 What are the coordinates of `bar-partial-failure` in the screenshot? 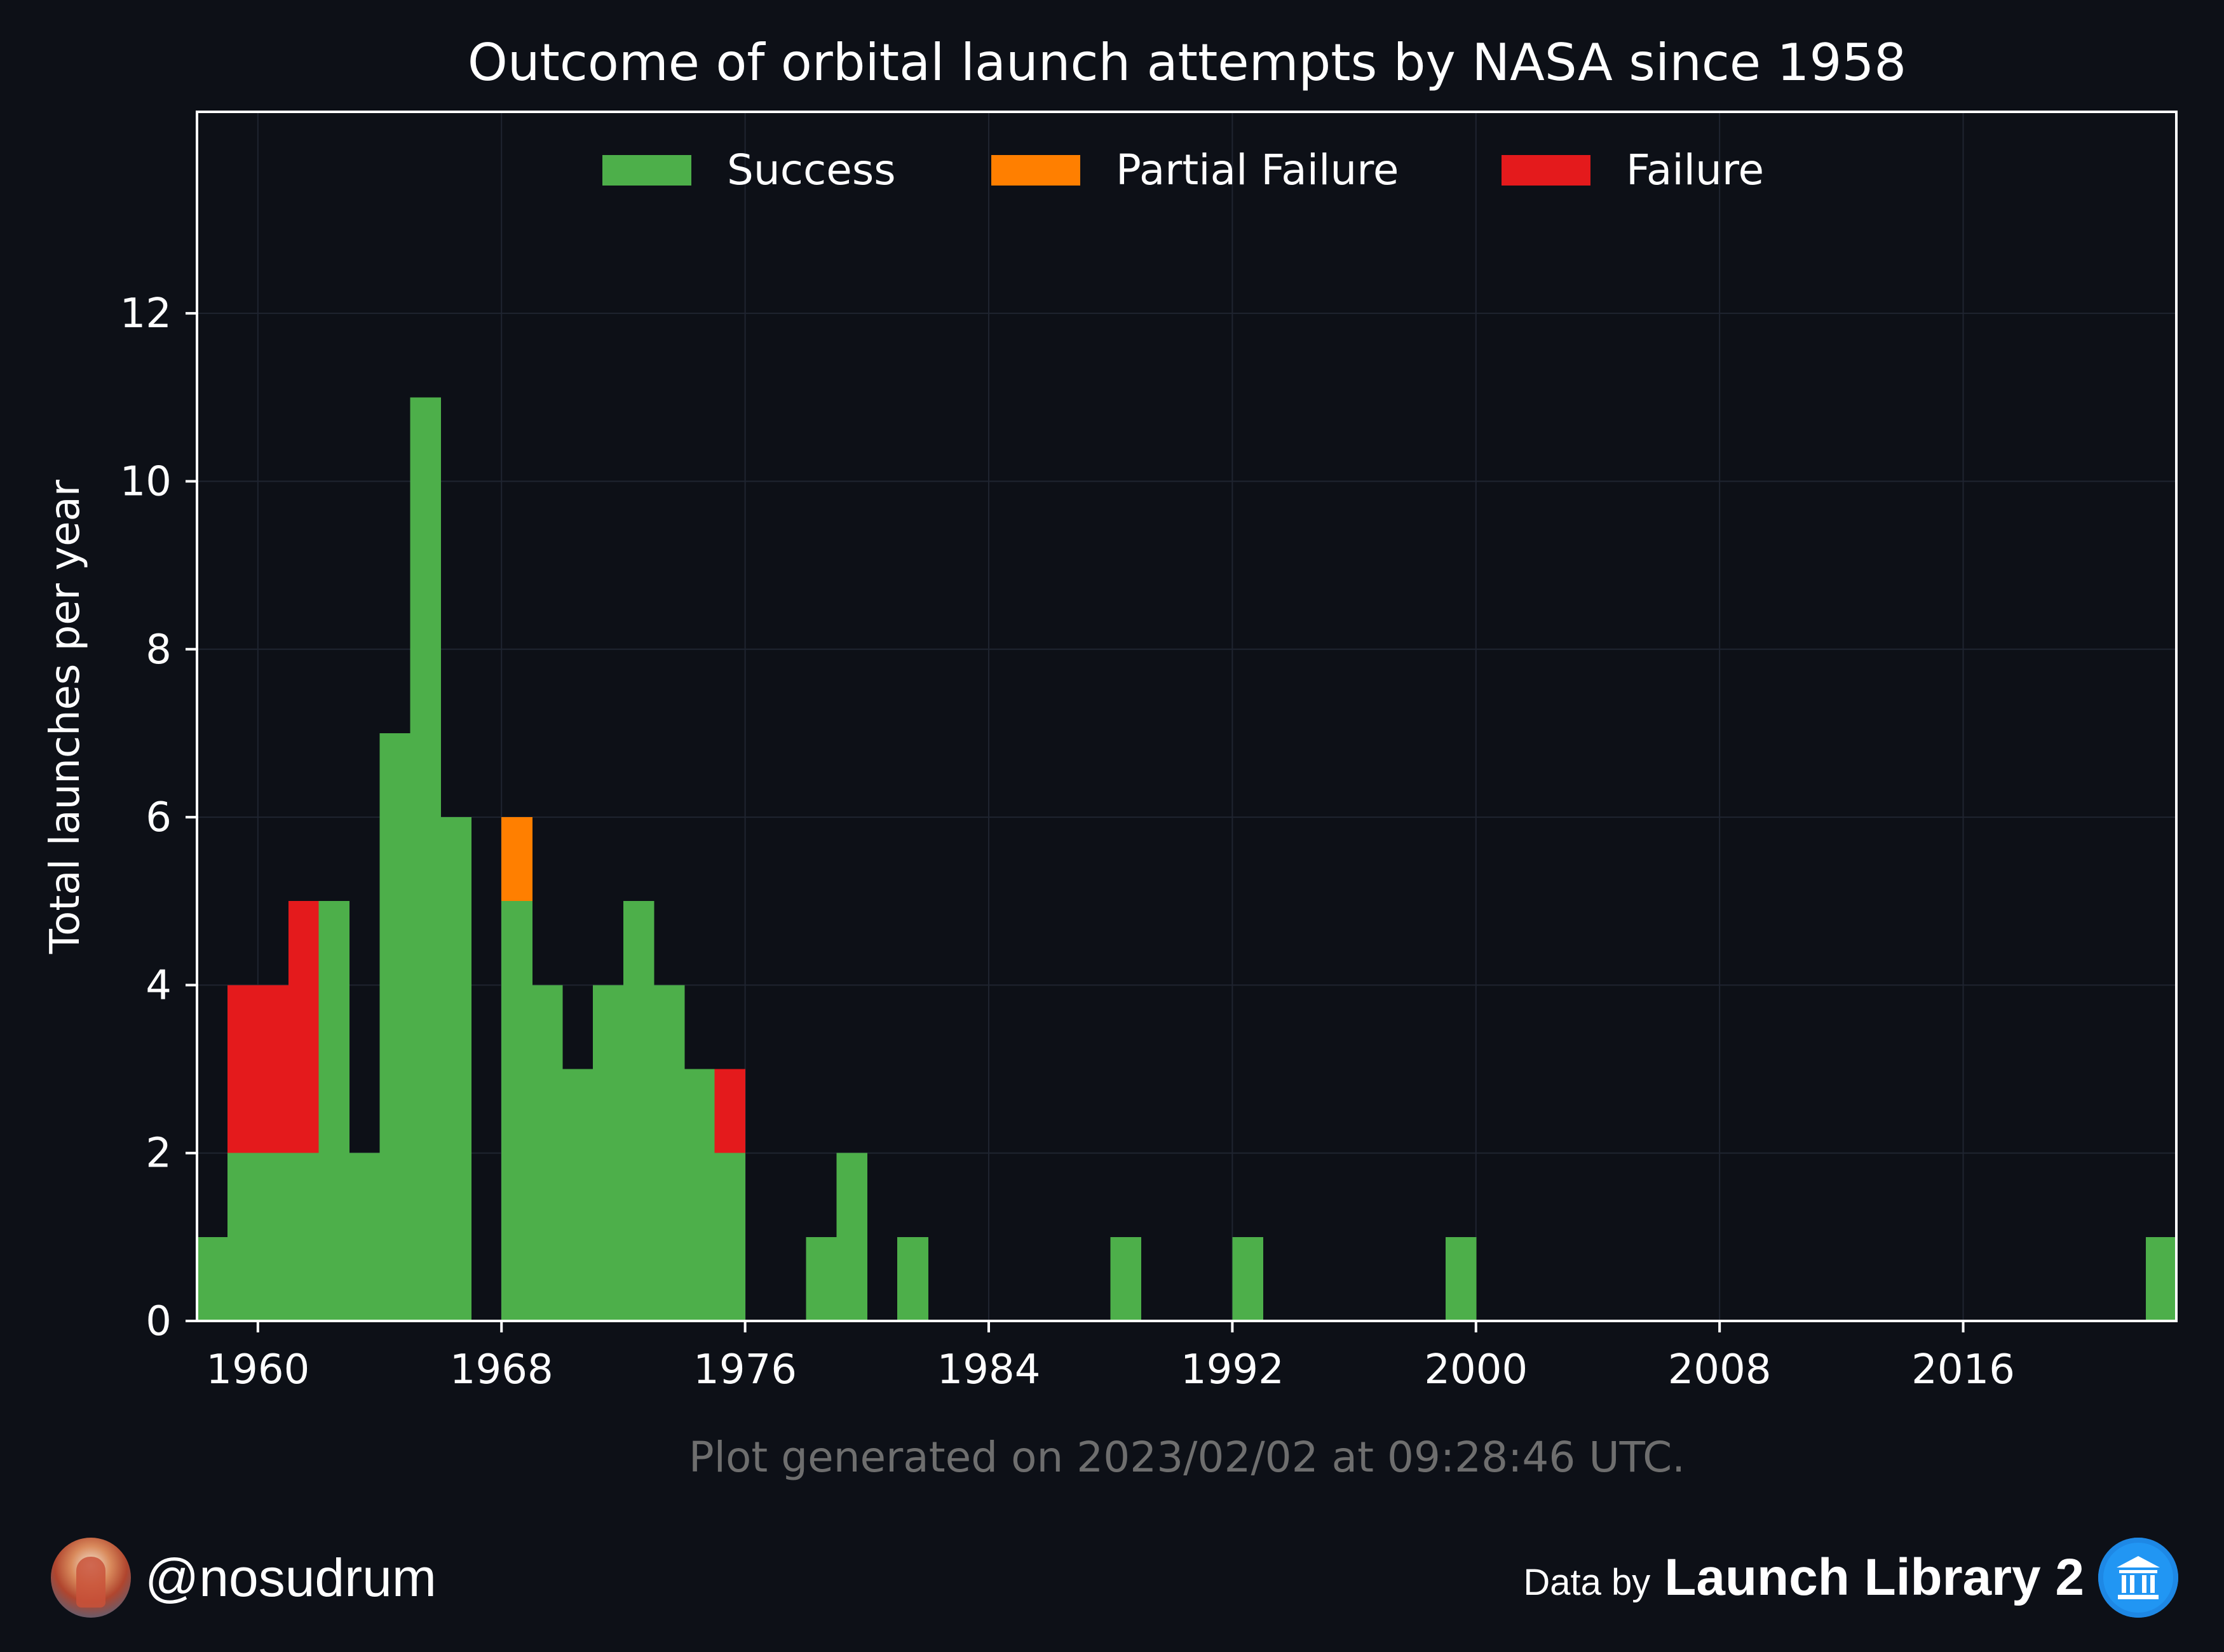 It's located at (516, 860).